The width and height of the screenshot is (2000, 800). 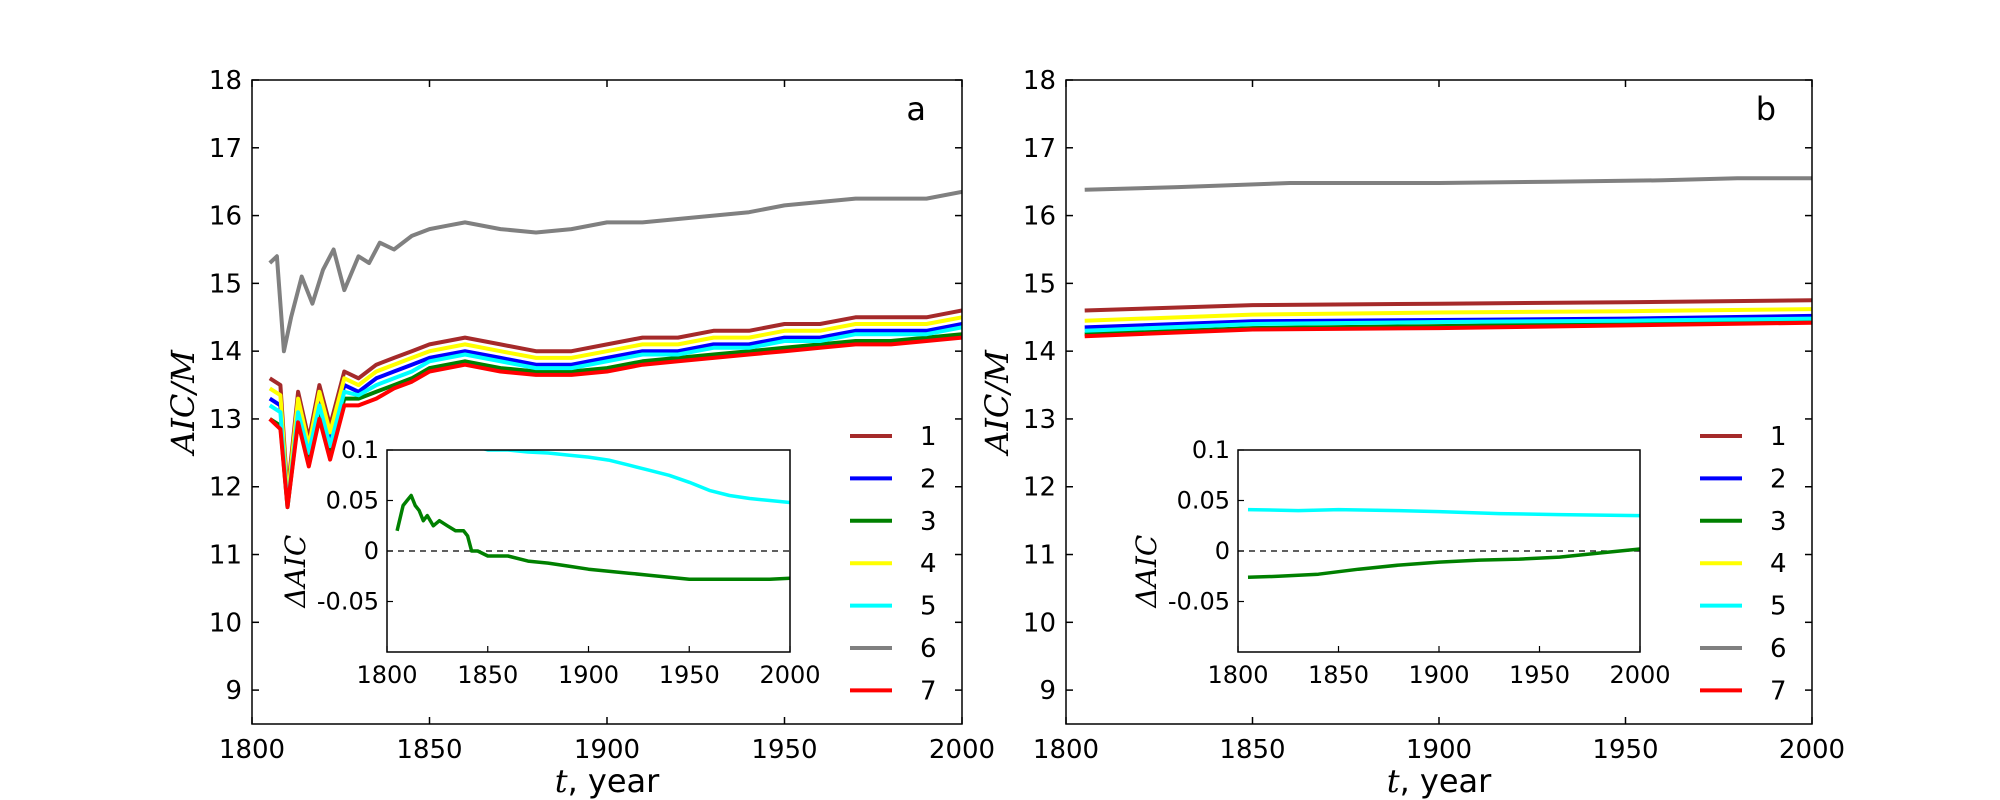 What do you see at coordinates (1766, 109) in the screenshot?
I see `panel-letter: b` at bounding box center [1766, 109].